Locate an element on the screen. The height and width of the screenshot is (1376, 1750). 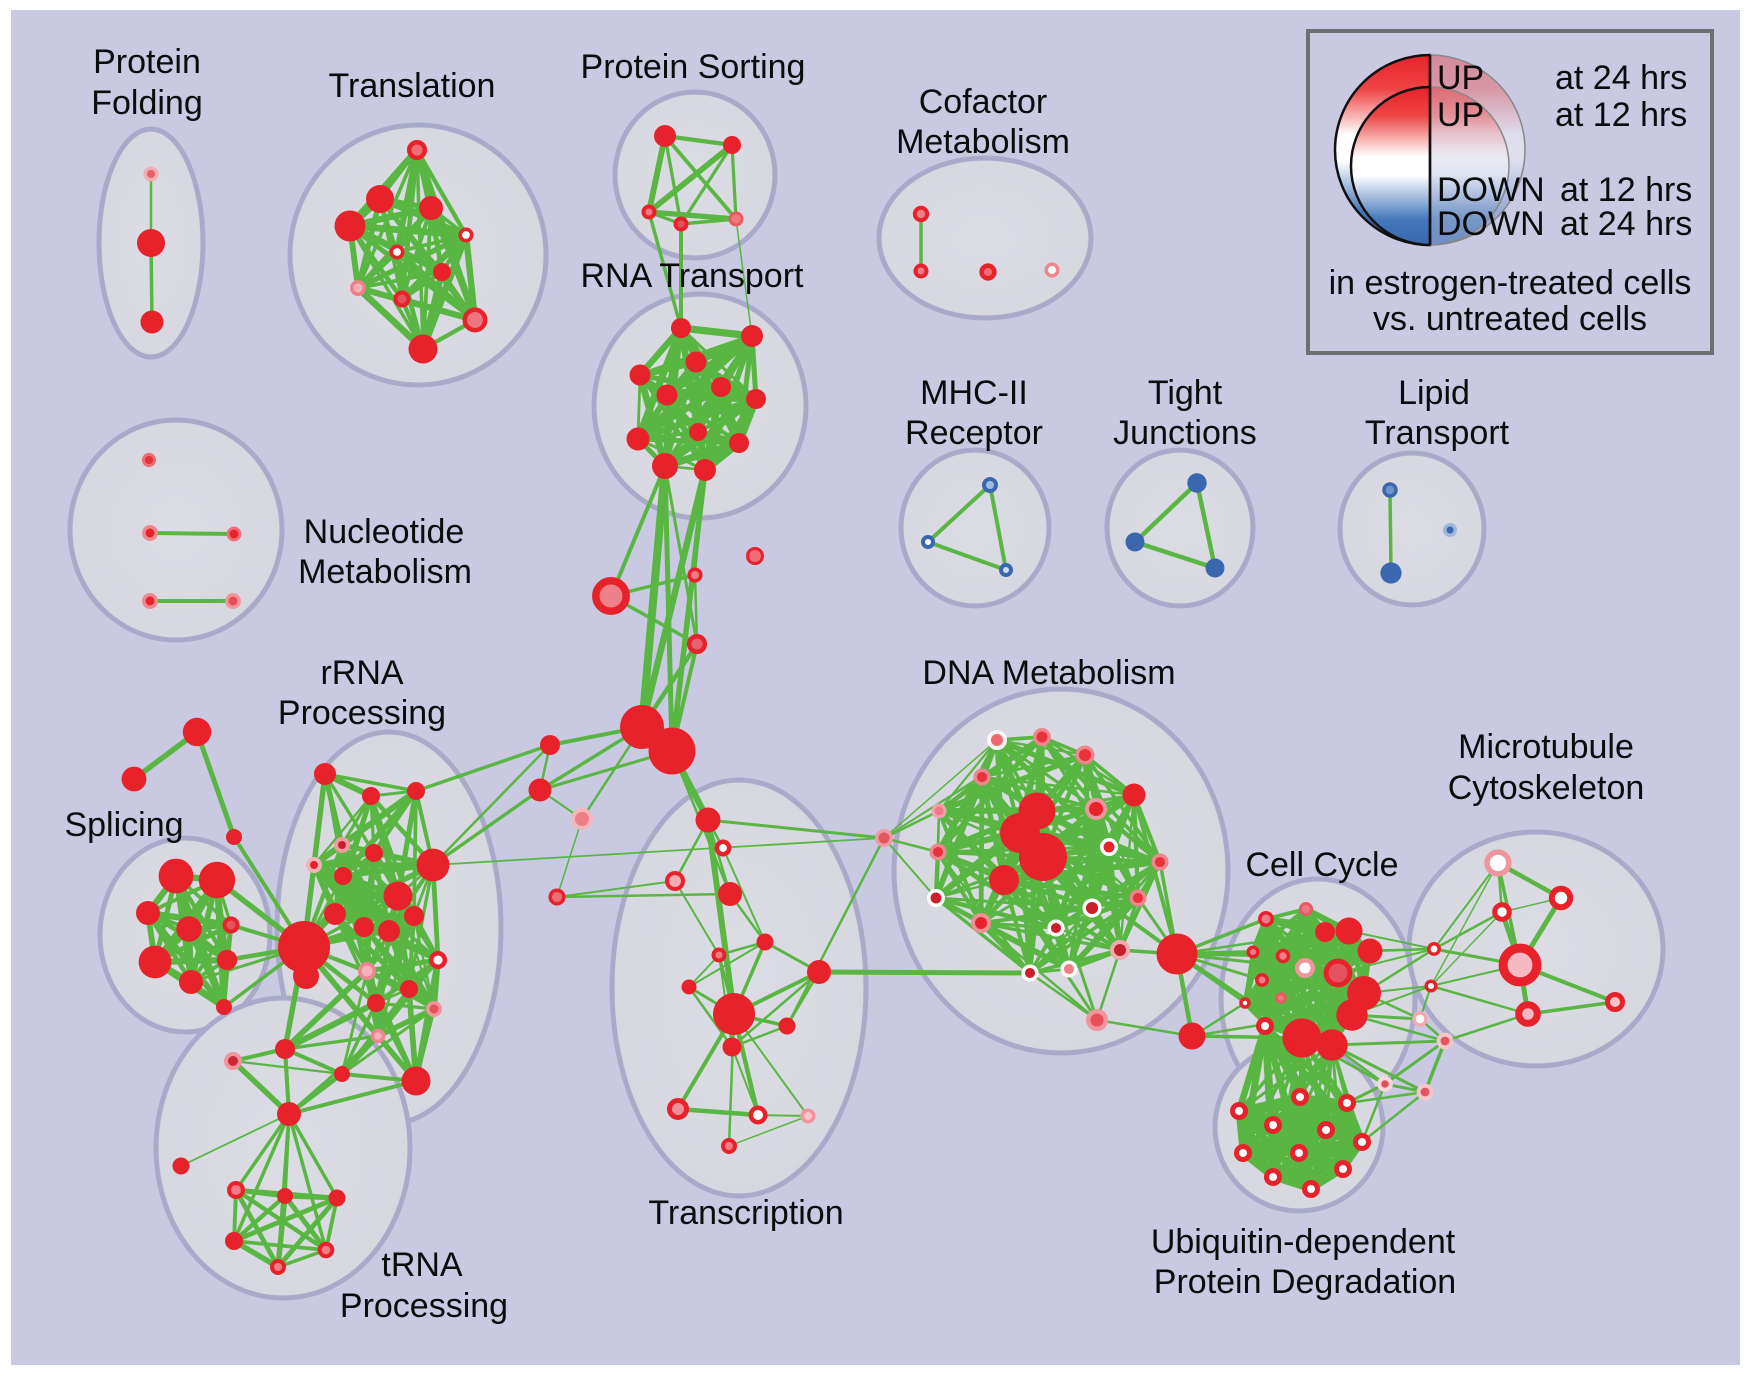
svg-text: Protein Degradation is located at coordinates (1305, 1282).